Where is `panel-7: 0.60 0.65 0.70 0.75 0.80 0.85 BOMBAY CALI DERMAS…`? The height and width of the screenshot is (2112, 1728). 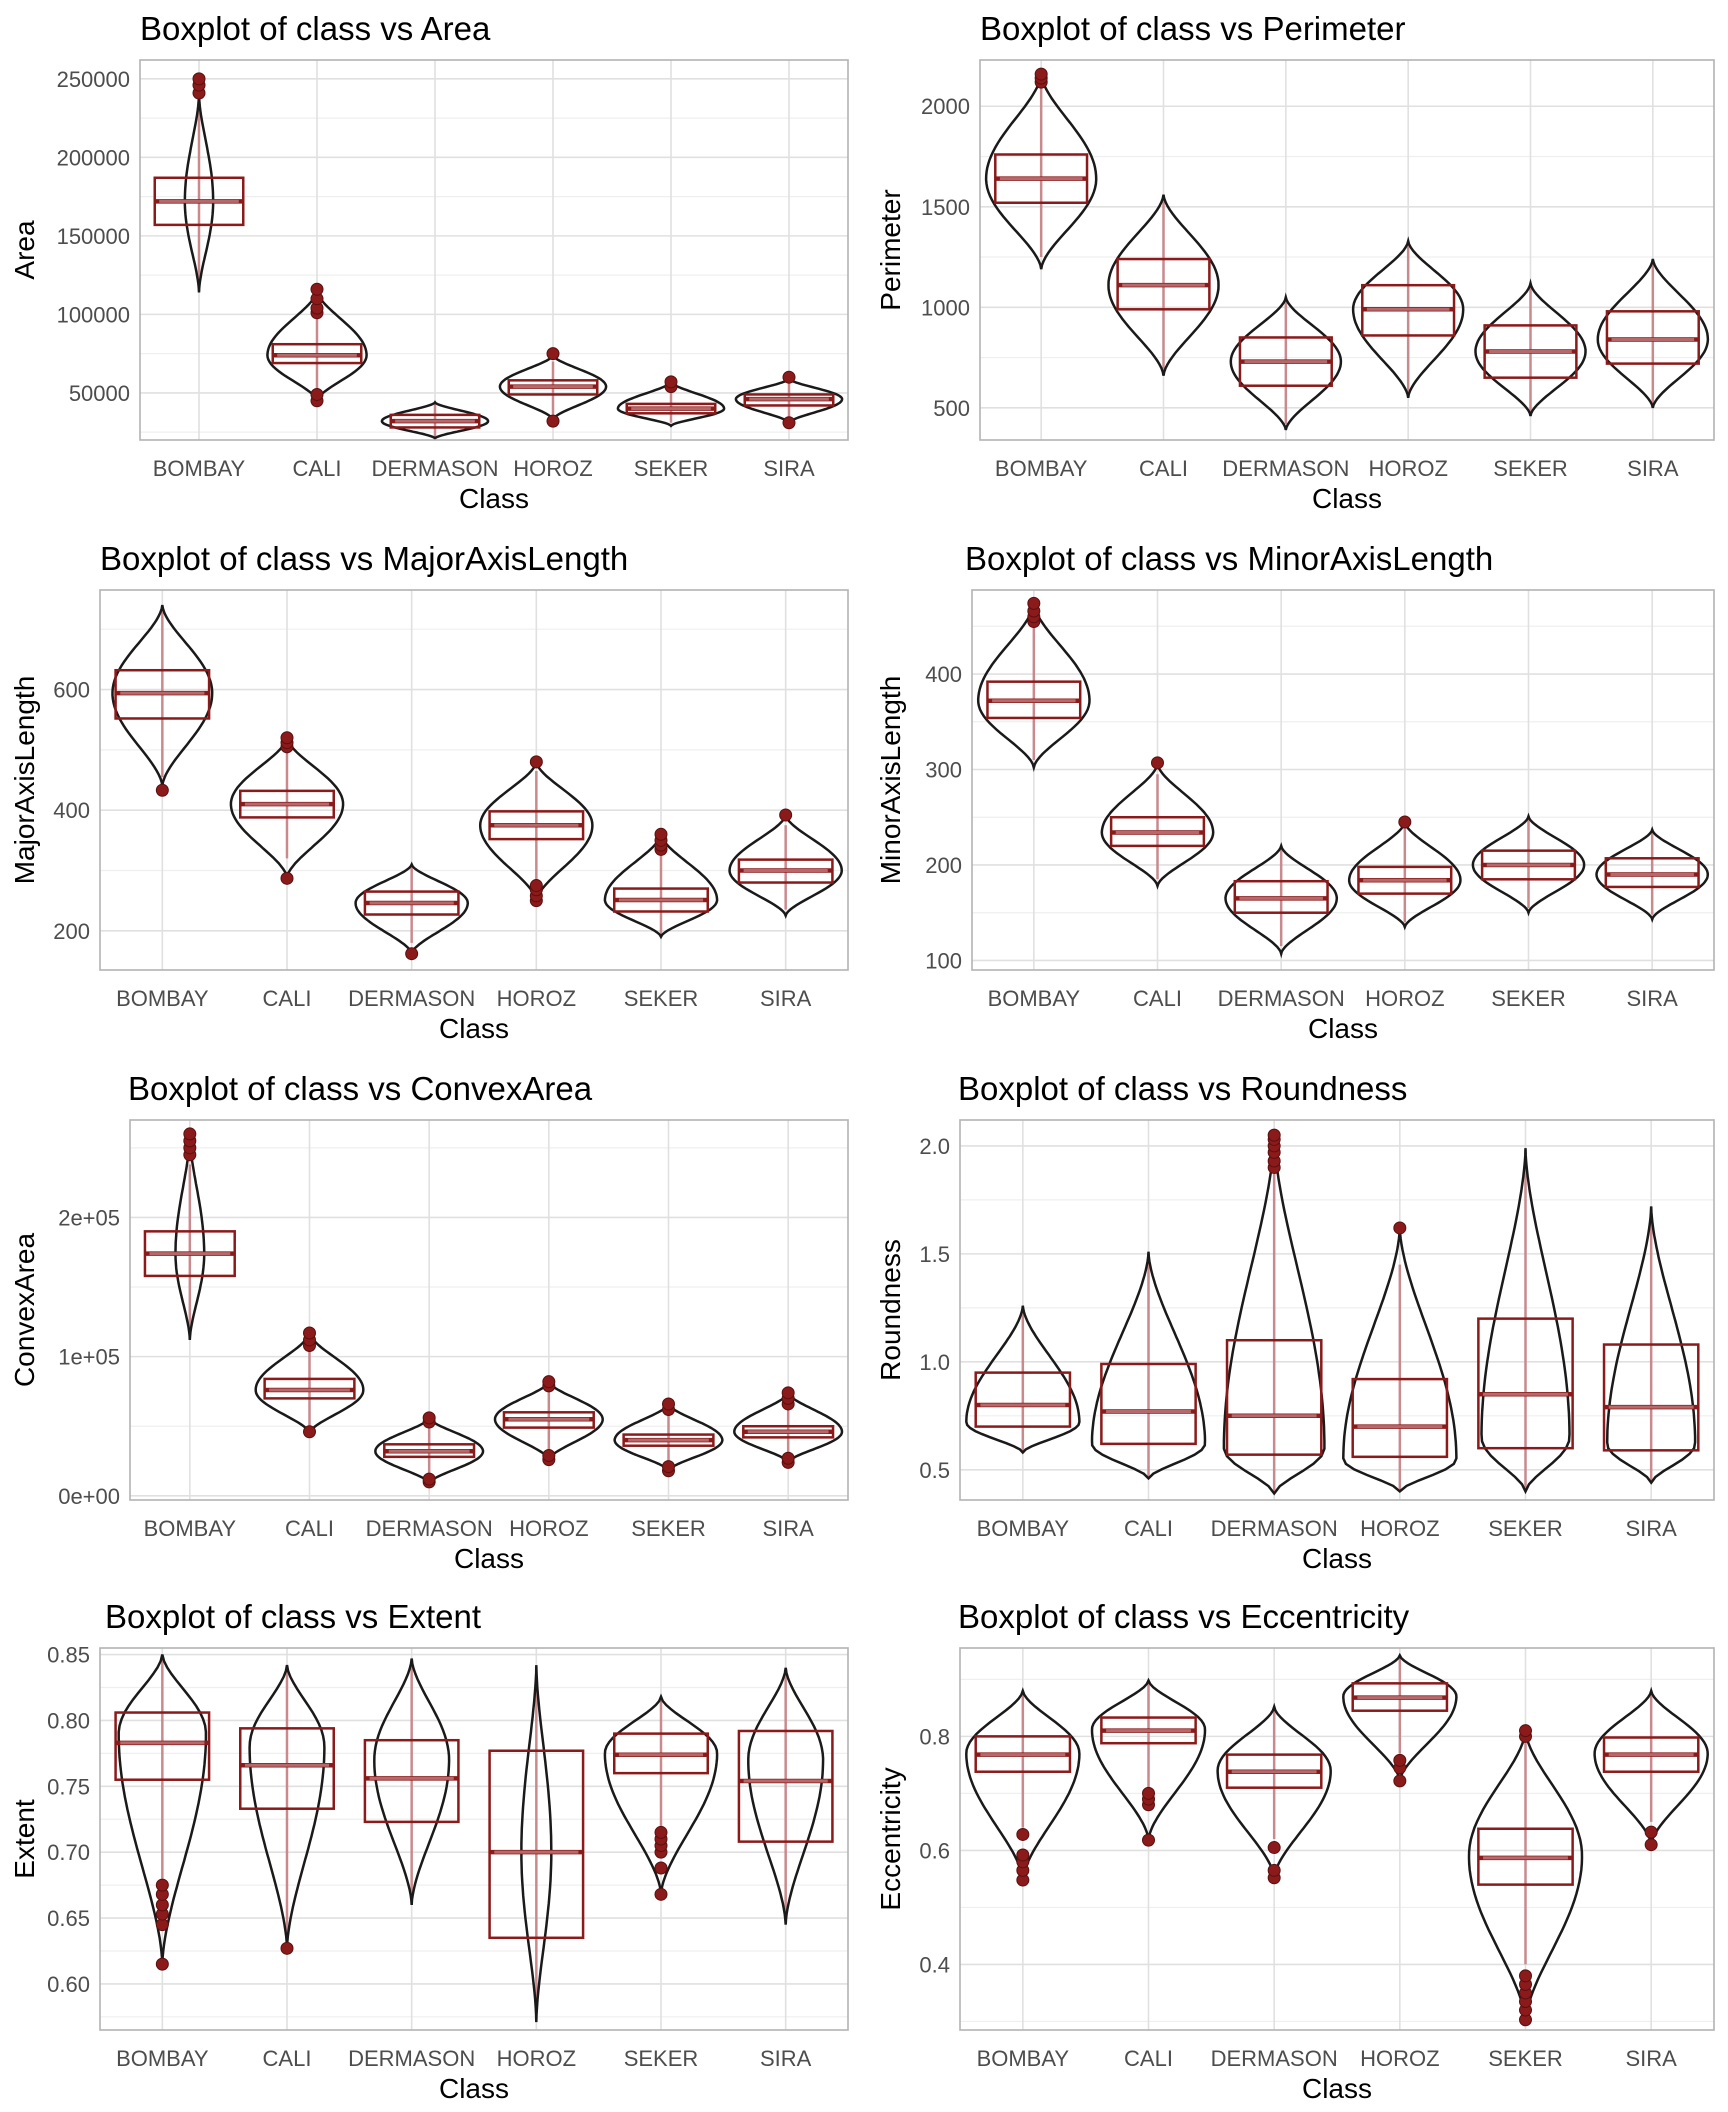 panel-7: 0.60 0.65 0.70 0.75 0.80 0.85 BOMBAY CALI DERMAS… is located at coordinates (429, 1851).